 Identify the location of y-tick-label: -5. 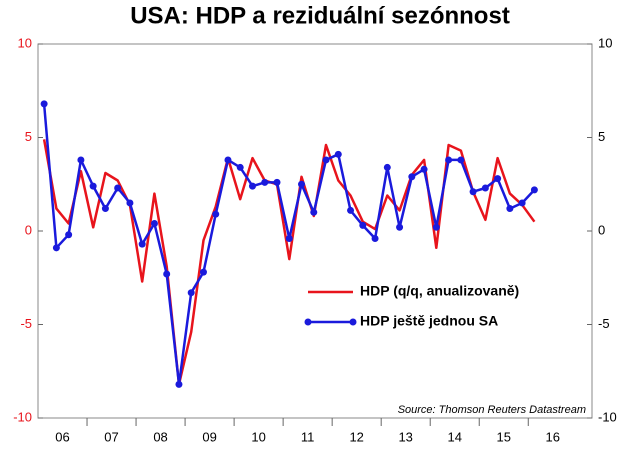
(26, 323).